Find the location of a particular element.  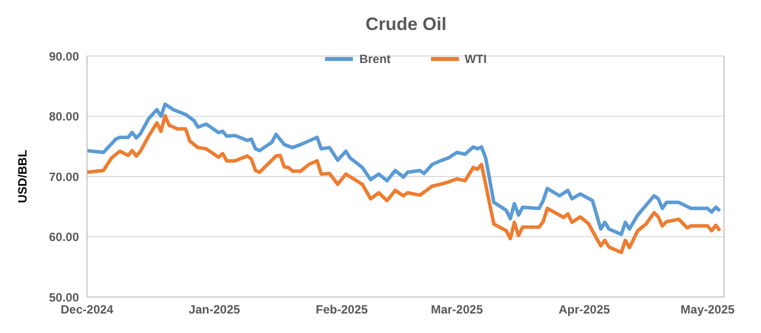

y-tick-label: 90.00 is located at coordinates (64, 56).